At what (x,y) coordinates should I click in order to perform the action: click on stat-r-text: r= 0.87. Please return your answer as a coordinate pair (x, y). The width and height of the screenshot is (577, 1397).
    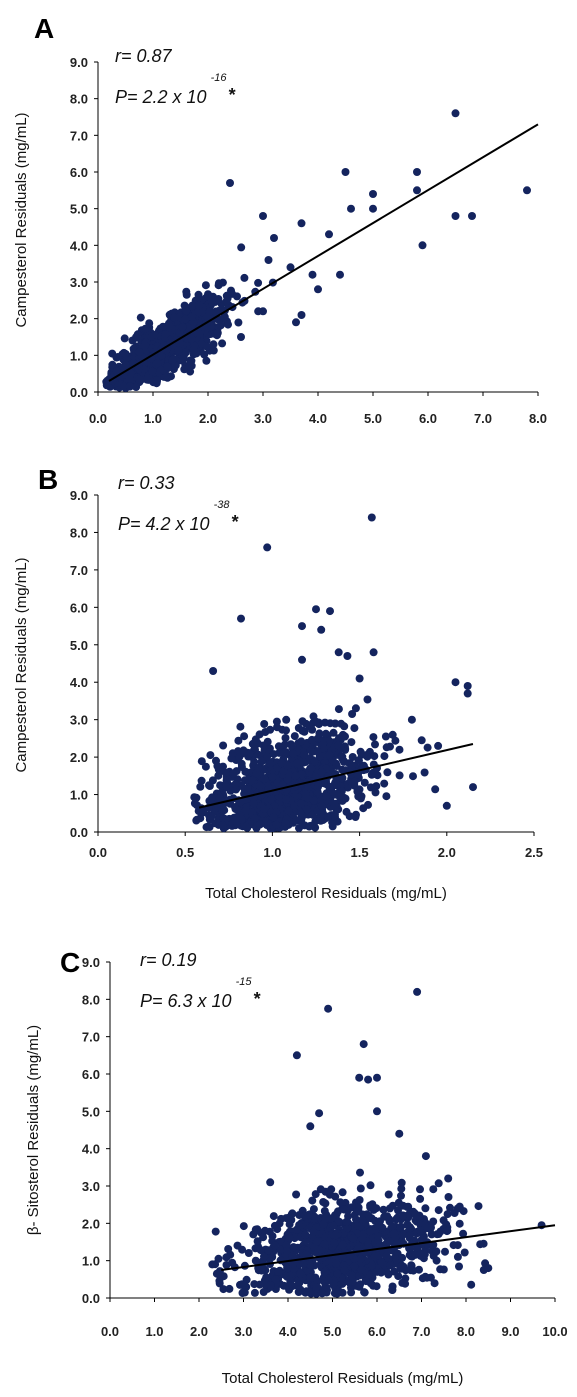
    Looking at the image, I should click on (144, 56).